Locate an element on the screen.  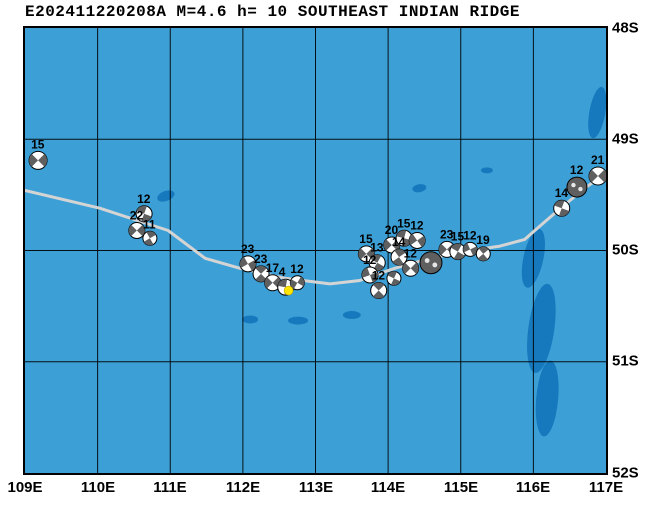
y-tick-label: 48S is located at coordinates (625, 28).